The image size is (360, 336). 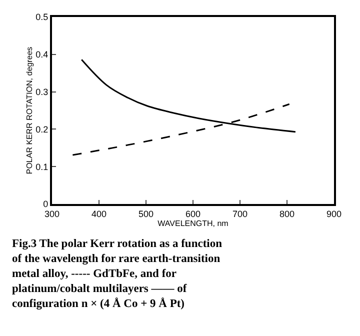 I want to click on y-tick-label: 0.5, so click(x=42, y=17).